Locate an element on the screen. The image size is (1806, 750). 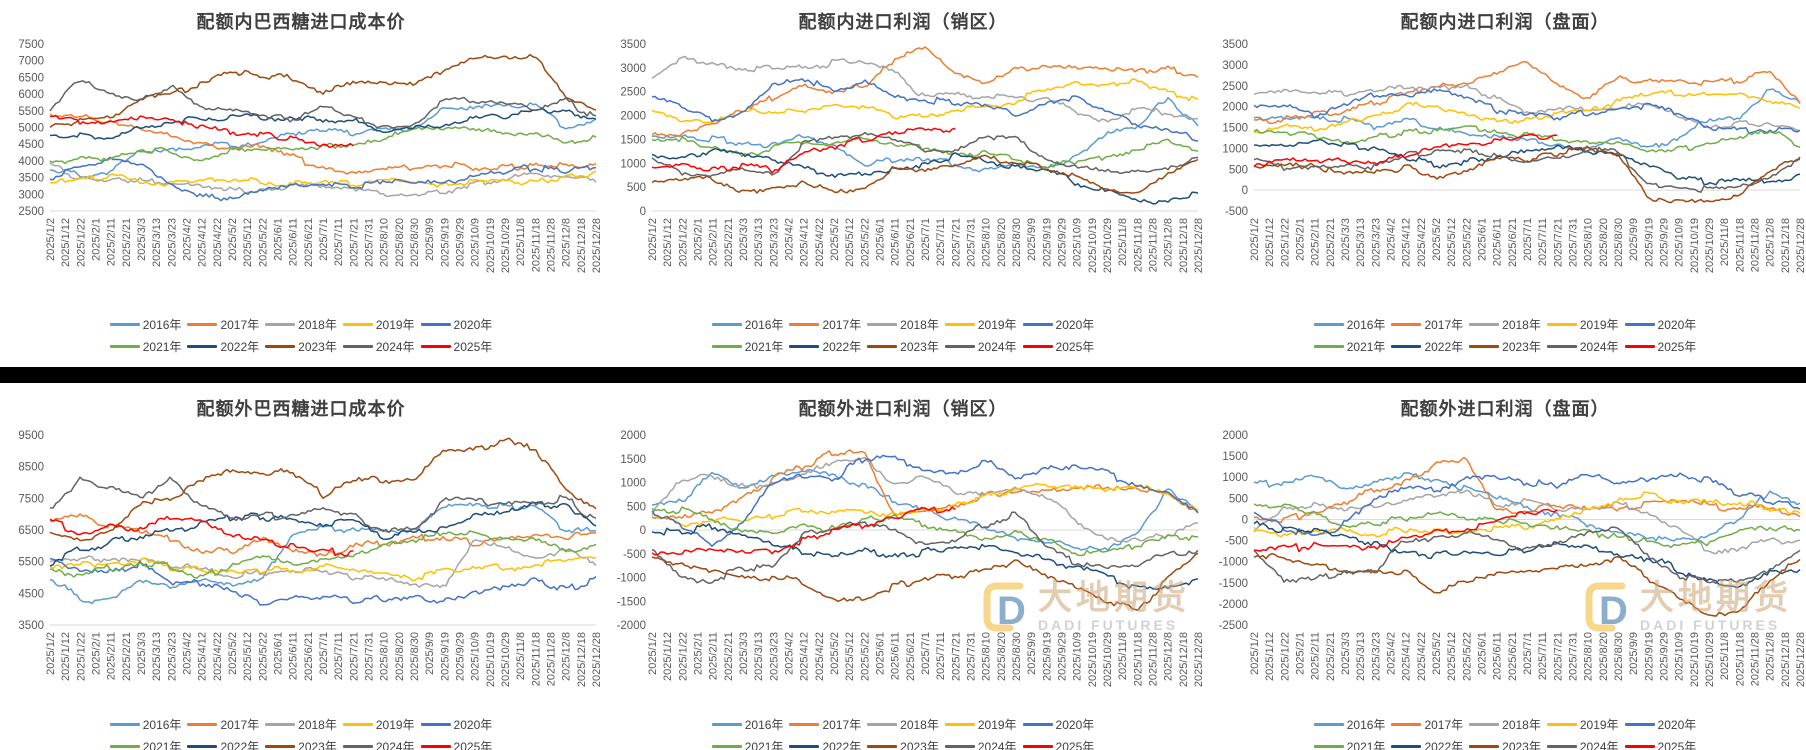
x-axis-tick-label: 2025/7/1 is located at coordinates (1528, 653).